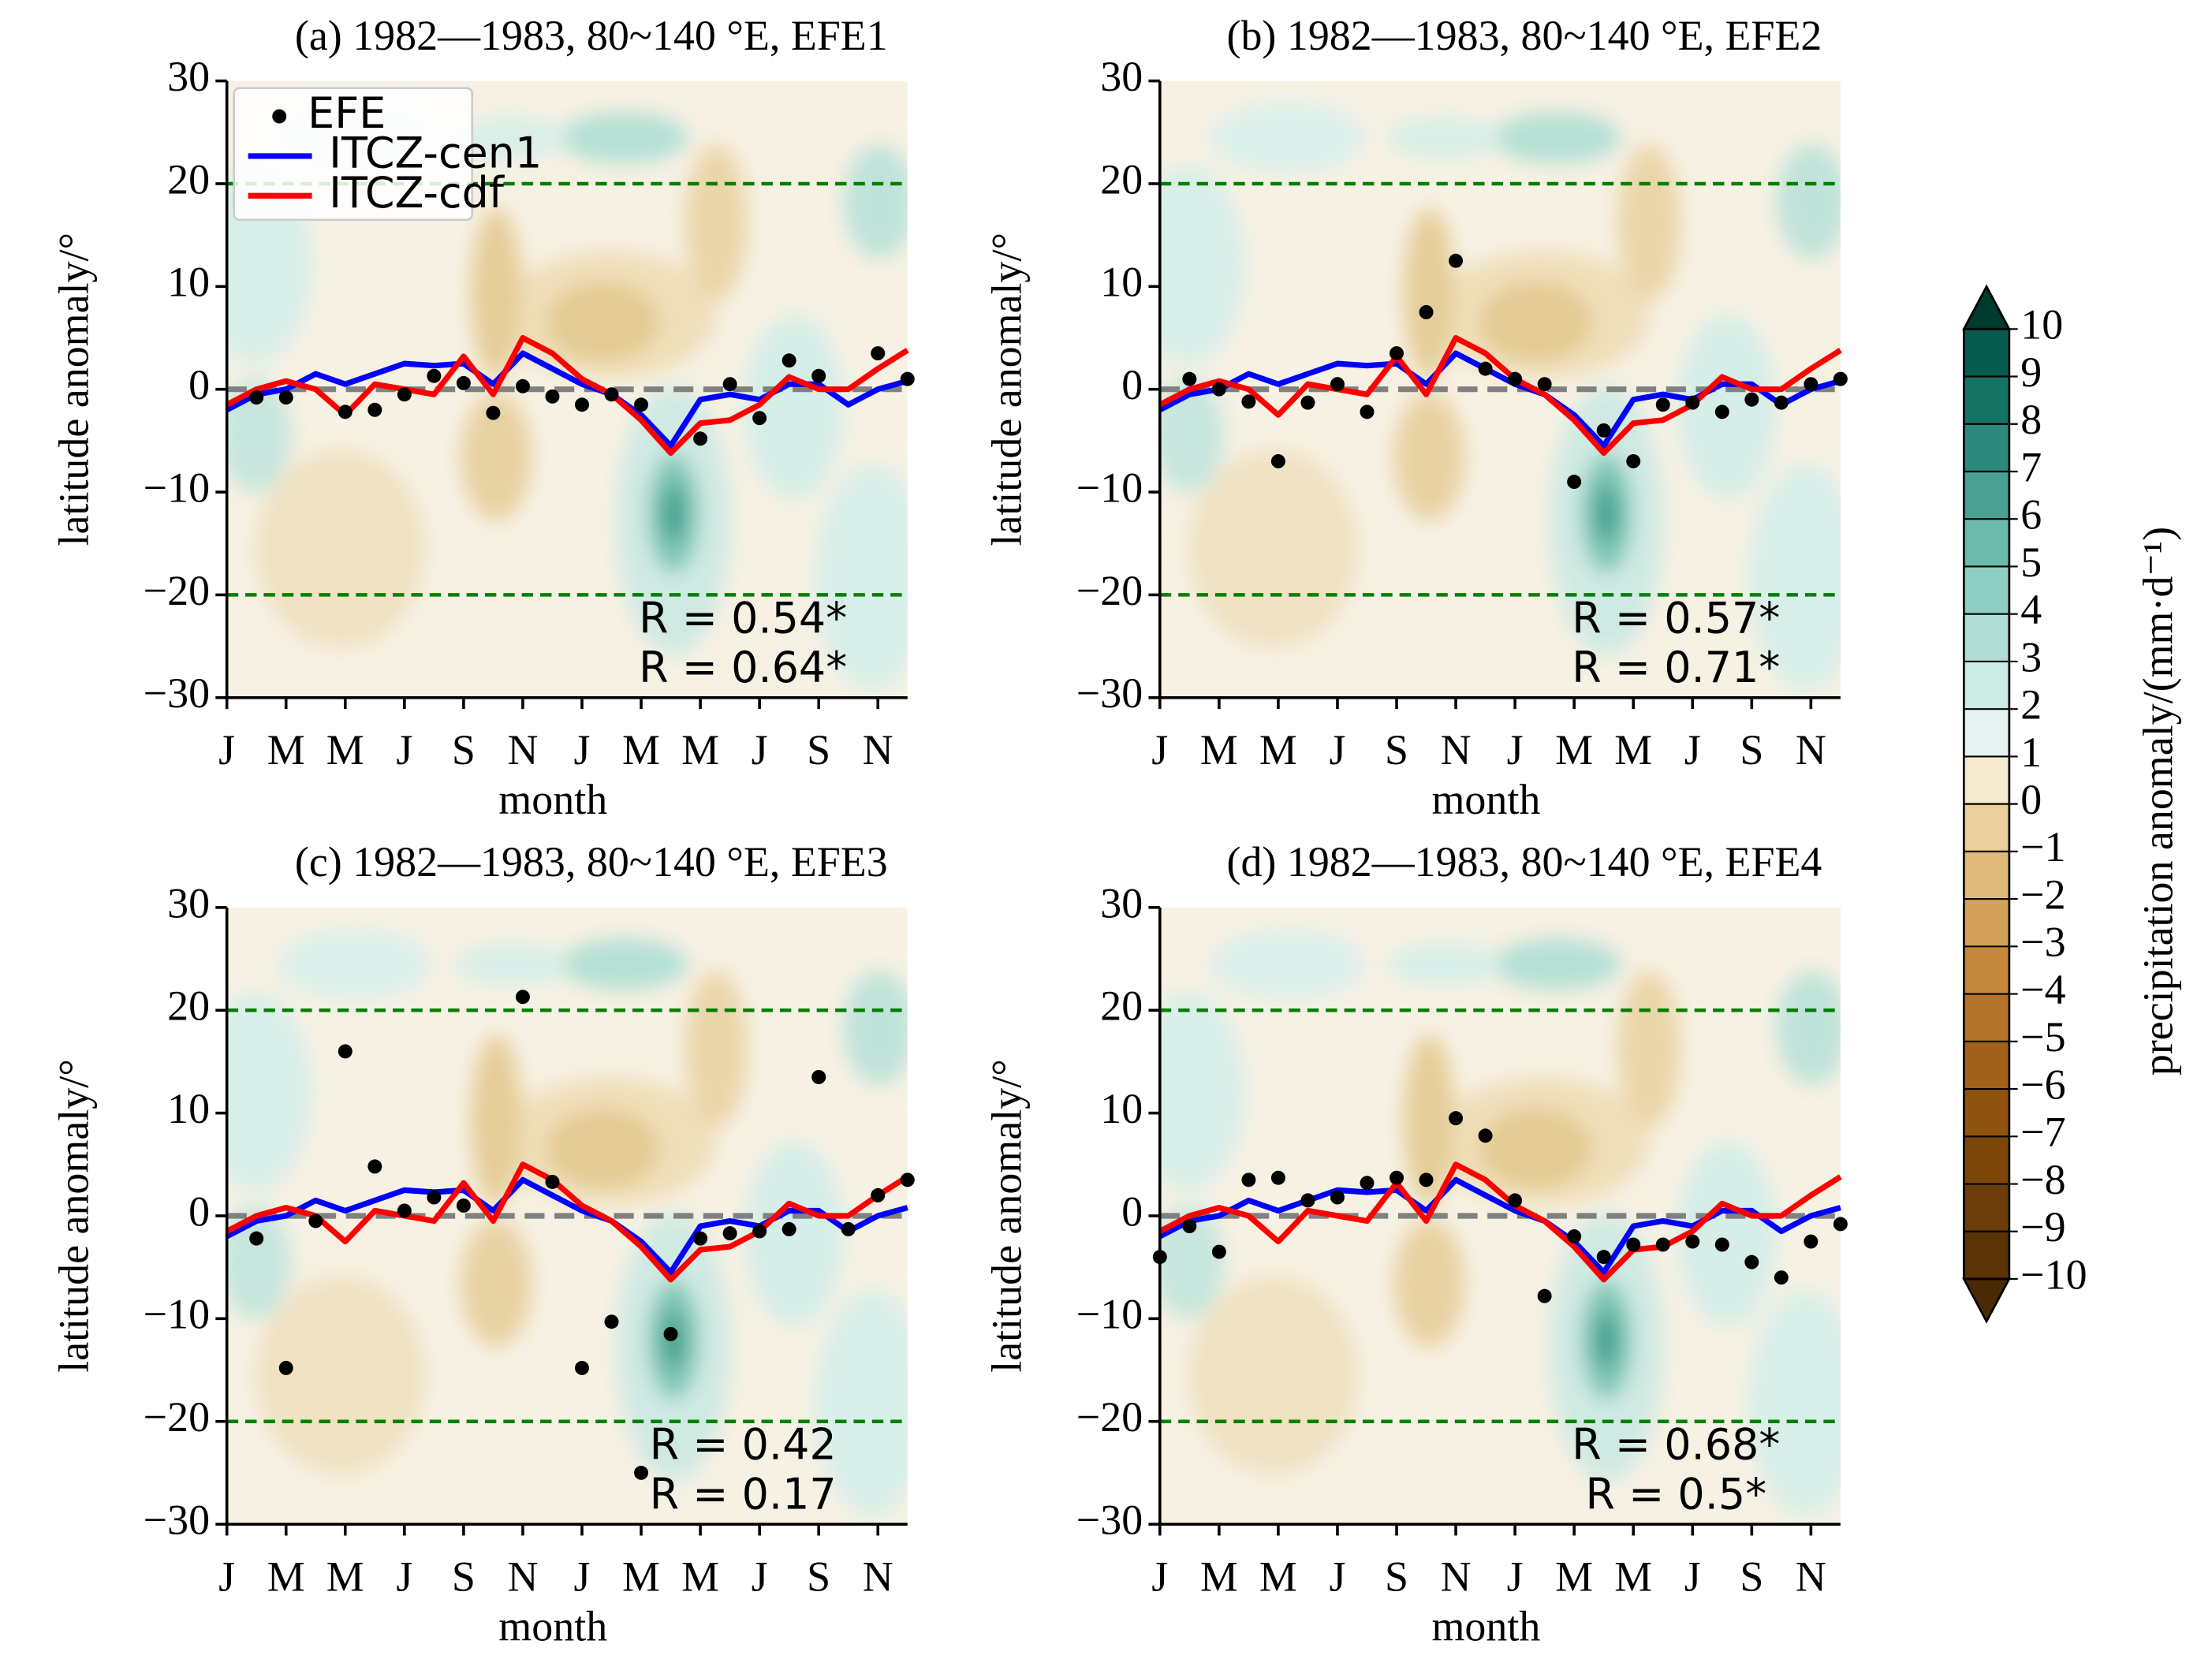 The width and height of the screenshot is (2212, 1659). What do you see at coordinates (552, 1626) in the screenshot?
I see `x-axis-label: month` at bounding box center [552, 1626].